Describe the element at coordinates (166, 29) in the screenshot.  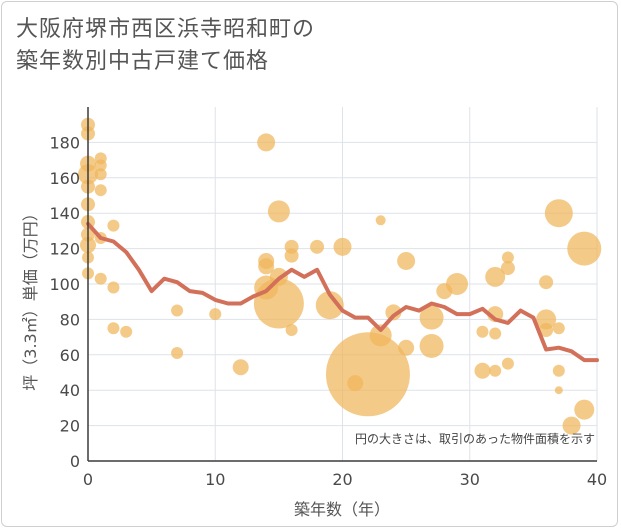
I see `chart-title-line-1: 大阪府堺市西区浜寺昭和町の` at that location.